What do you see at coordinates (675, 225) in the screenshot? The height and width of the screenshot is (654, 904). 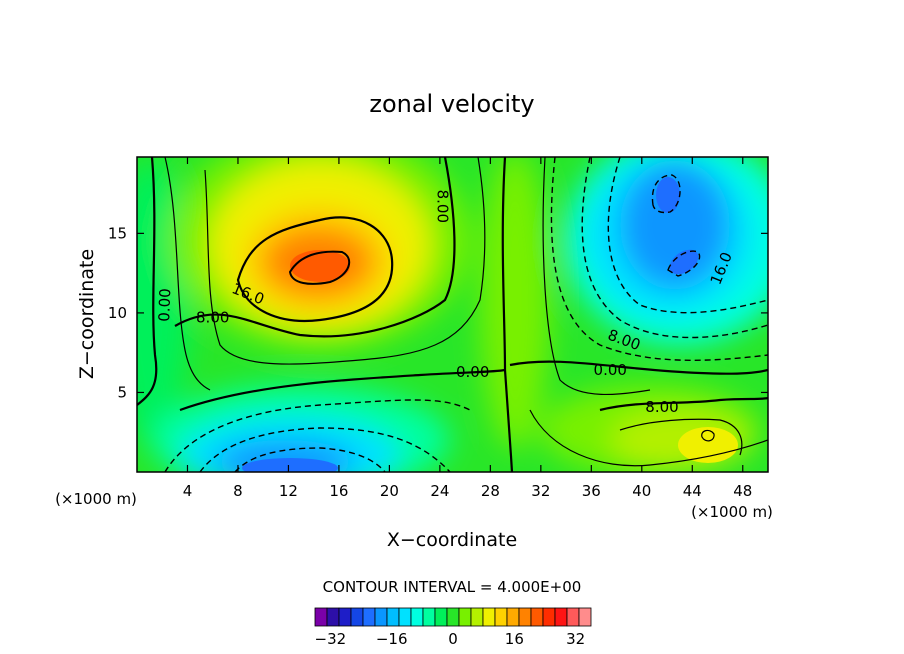 I see `field-upper-right-inner` at bounding box center [675, 225].